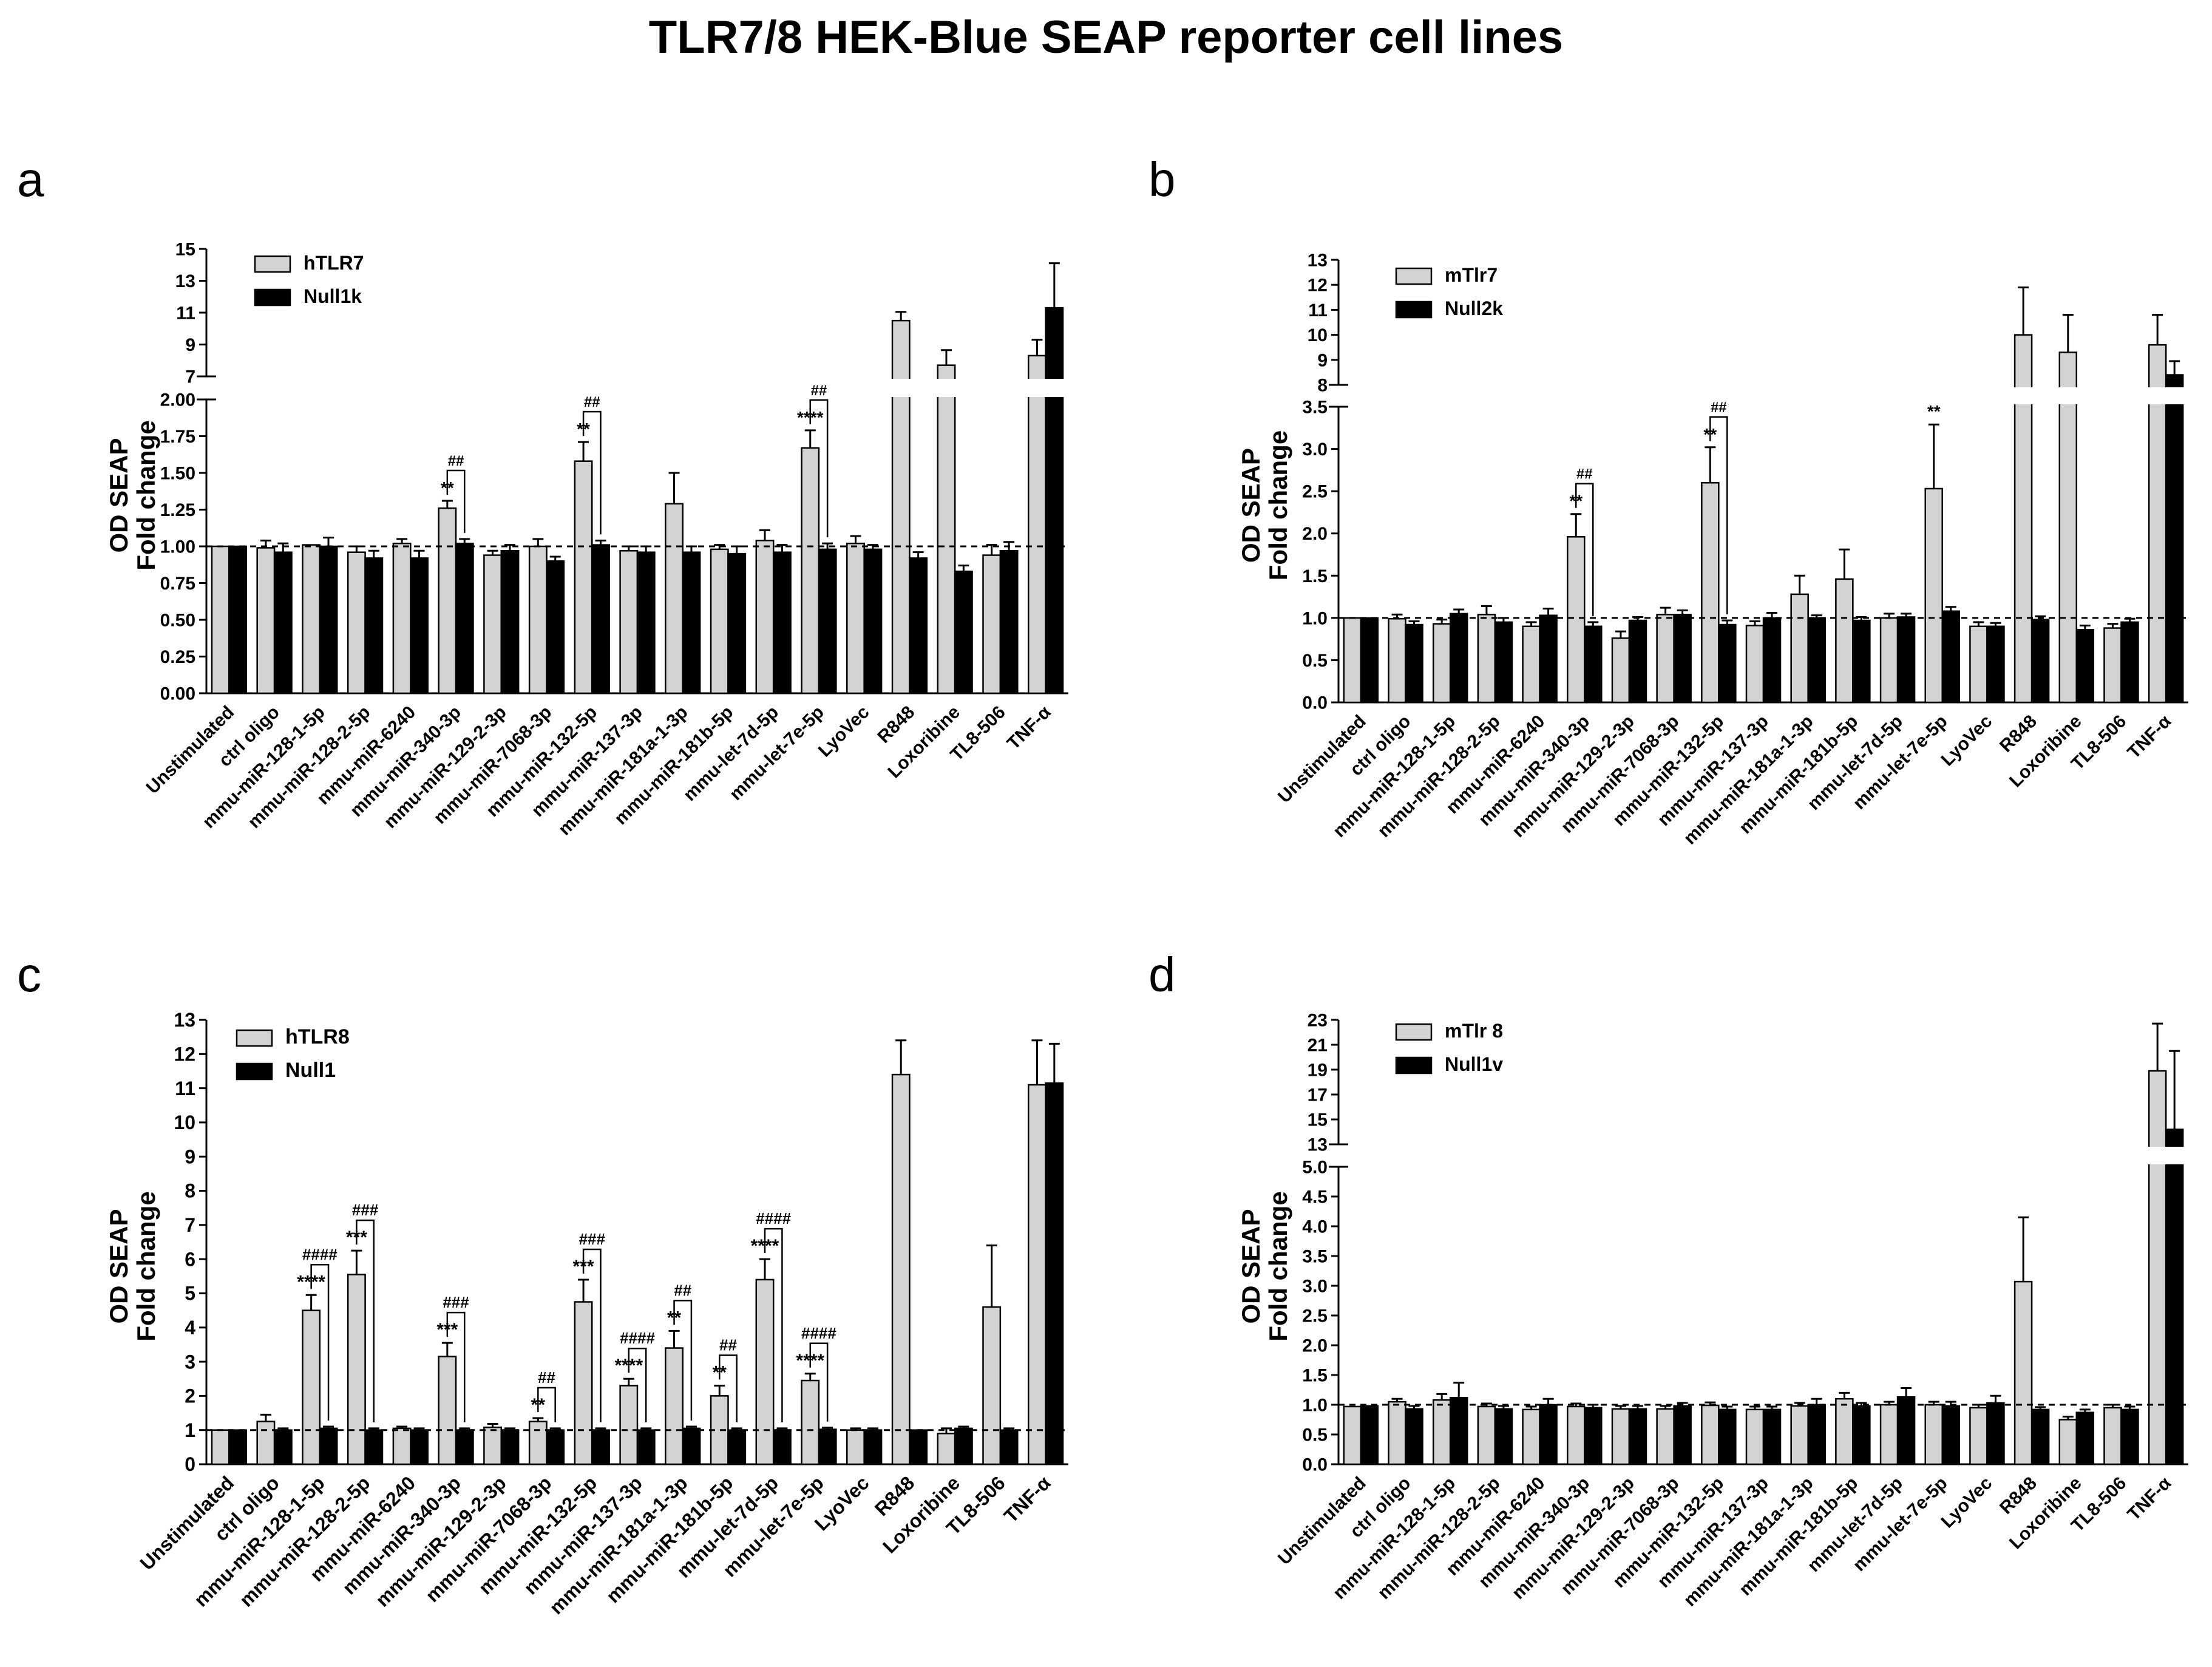  Describe the element at coordinates (1978, 1436) in the screenshot. I see `bar-mTlr 8-14` at that location.